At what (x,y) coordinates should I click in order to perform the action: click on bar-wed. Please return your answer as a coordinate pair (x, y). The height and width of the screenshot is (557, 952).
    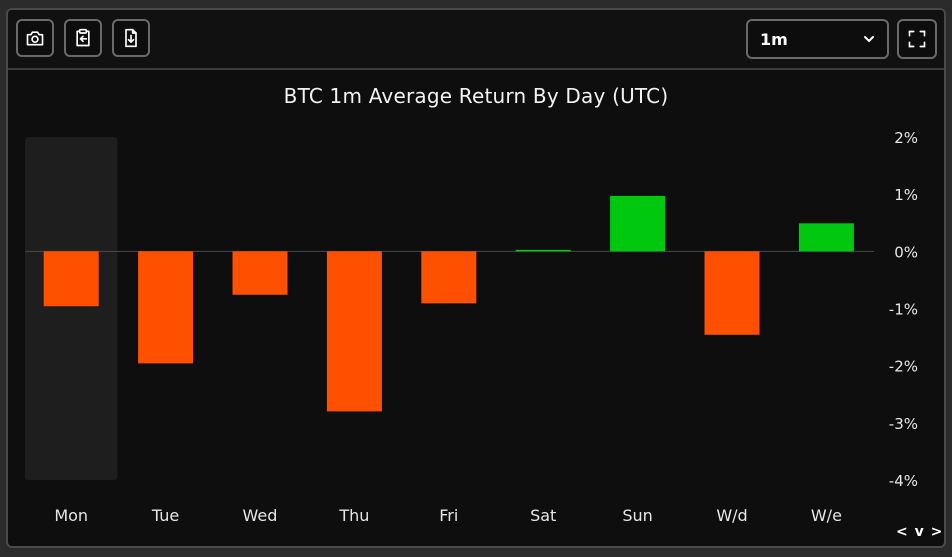
    Looking at the image, I should click on (260, 273).